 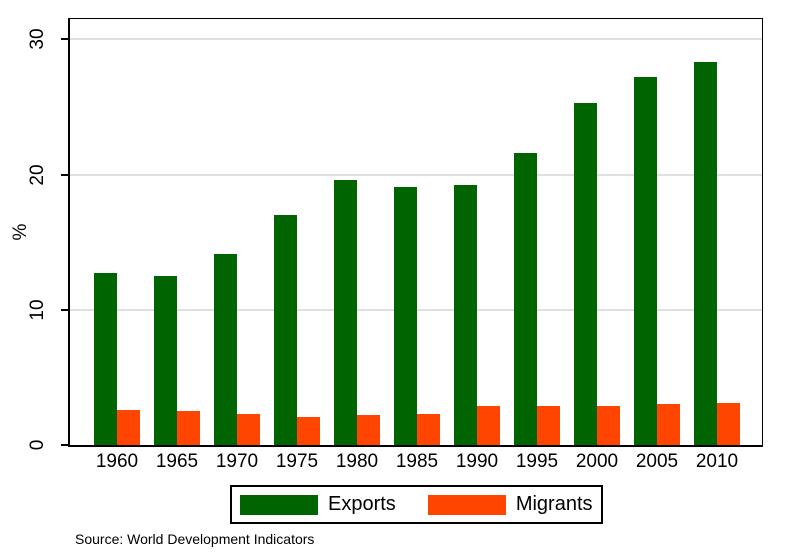 I want to click on x-tick-label: 2010, so click(x=717, y=461).